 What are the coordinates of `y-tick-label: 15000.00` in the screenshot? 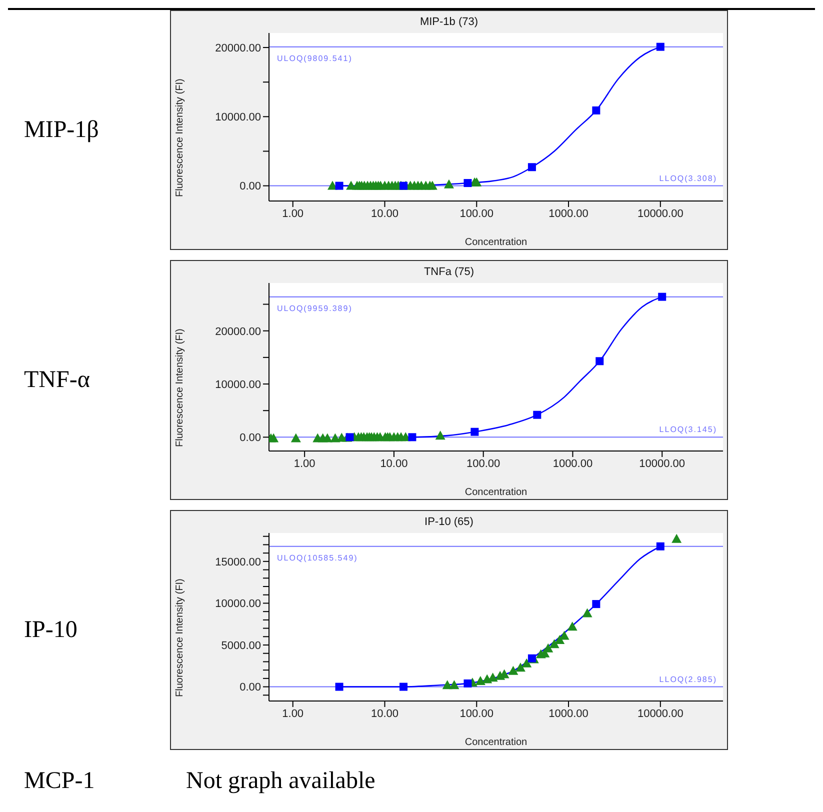 It's located at (238, 562).